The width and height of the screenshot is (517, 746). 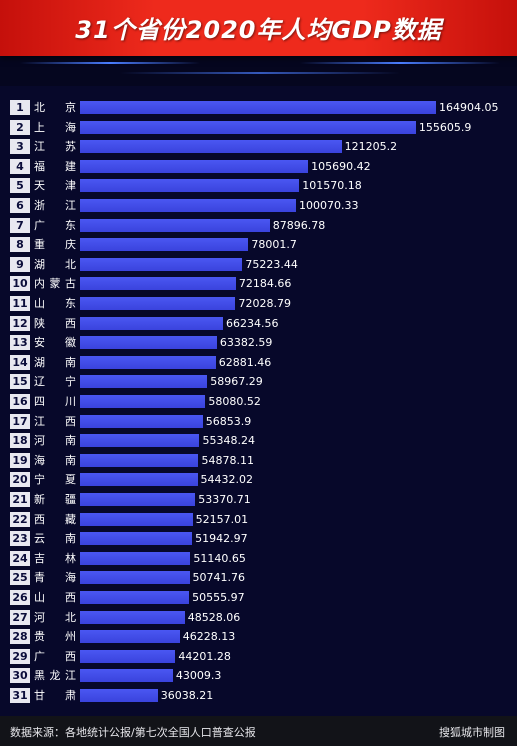 I want to click on chart-row: 8 重 庆 78001.7, so click(x=258, y=245).